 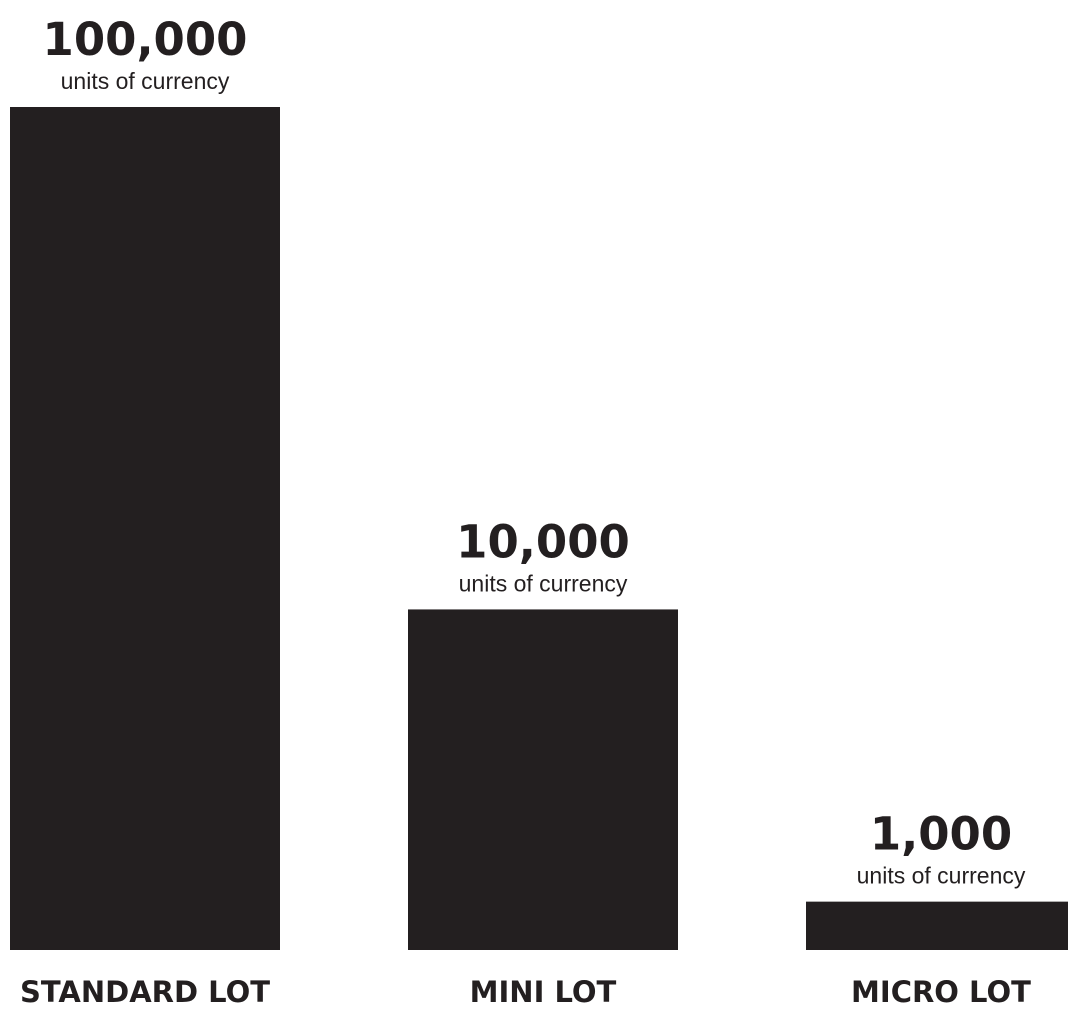 I want to click on unit-label-mini-lot: units of currency, so click(x=543, y=583).